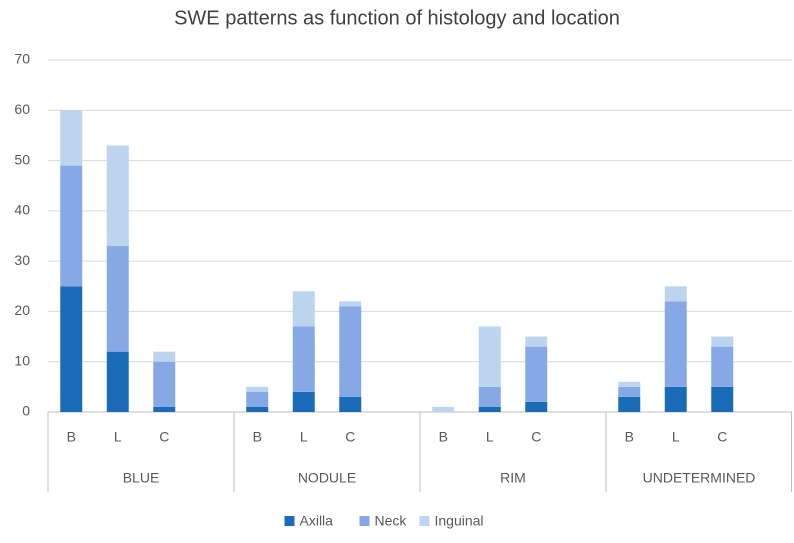  What do you see at coordinates (22, 360) in the screenshot?
I see `y-tick-label: 10` at bounding box center [22, 360].